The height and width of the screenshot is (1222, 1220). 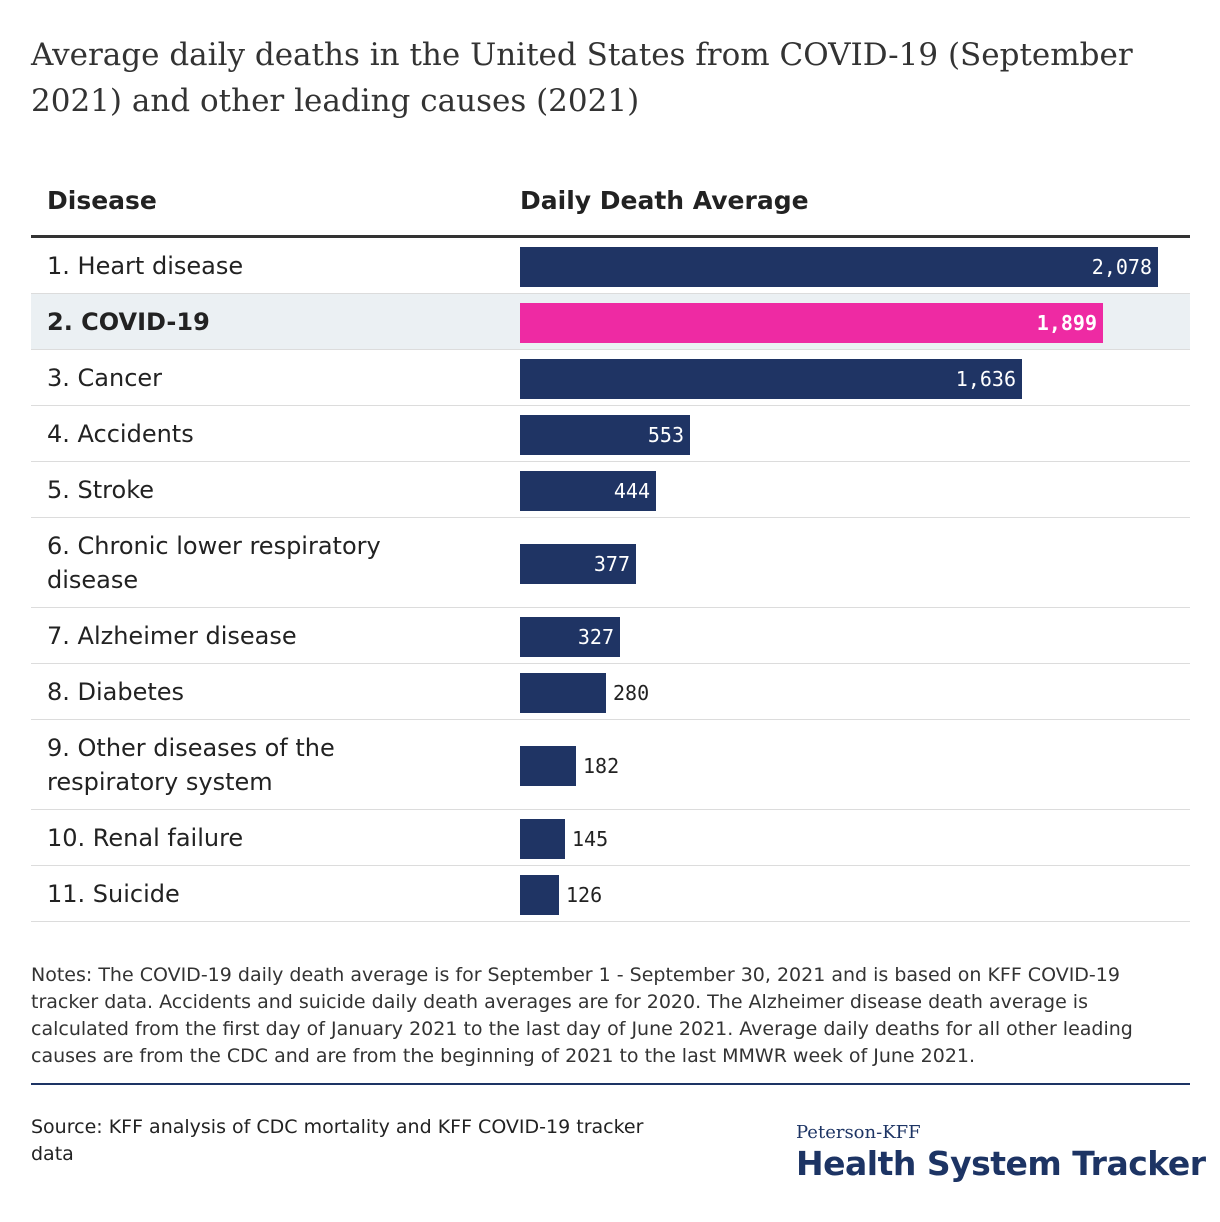 I want to click on row-label: 1. Heart disease, so click(x=145, y=266).